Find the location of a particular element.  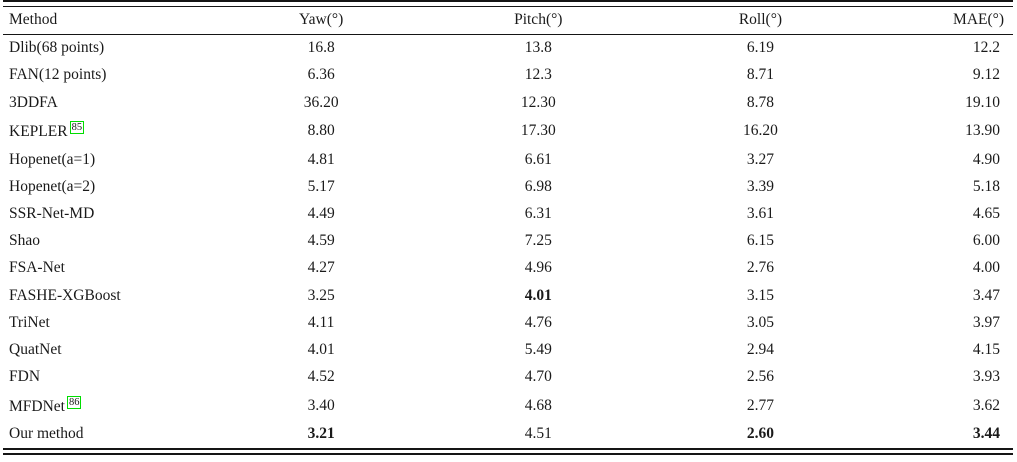

table-header: Method Yaw(°) Pitch(°) Roll(°) MAE(°) is located at coordinates (508, 21).